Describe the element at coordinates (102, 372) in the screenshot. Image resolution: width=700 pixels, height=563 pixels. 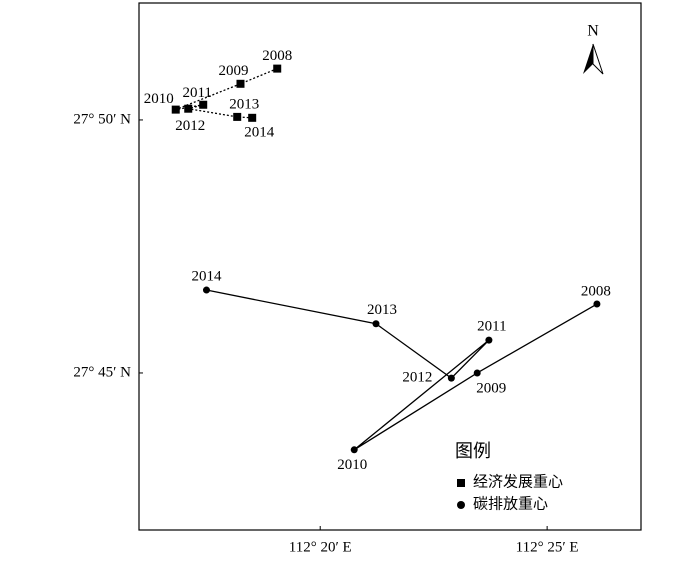
I see `y-tick-label: 27° 45′ N` at that location.